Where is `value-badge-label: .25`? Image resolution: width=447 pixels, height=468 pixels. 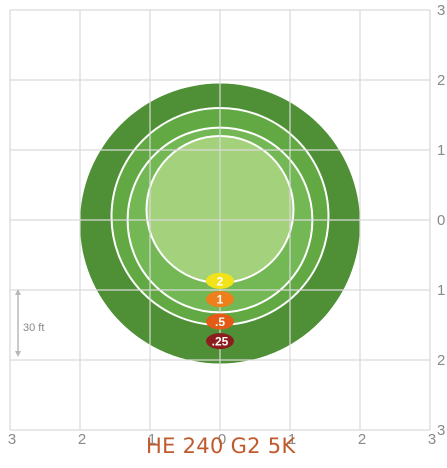
value-badge-label: .25 is located at coordinates (220, 342).